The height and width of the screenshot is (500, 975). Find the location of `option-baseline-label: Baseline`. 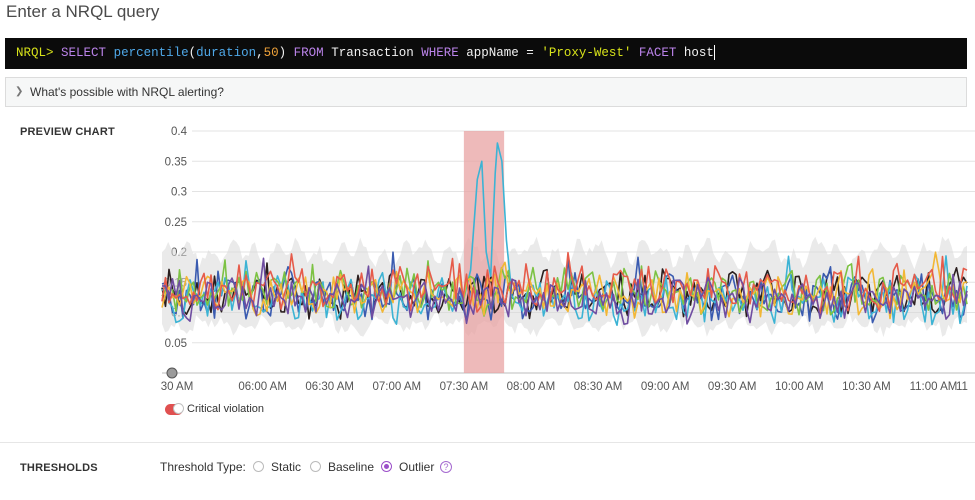

option-baseline-label: Baseline is located at coordinates (351, 467).